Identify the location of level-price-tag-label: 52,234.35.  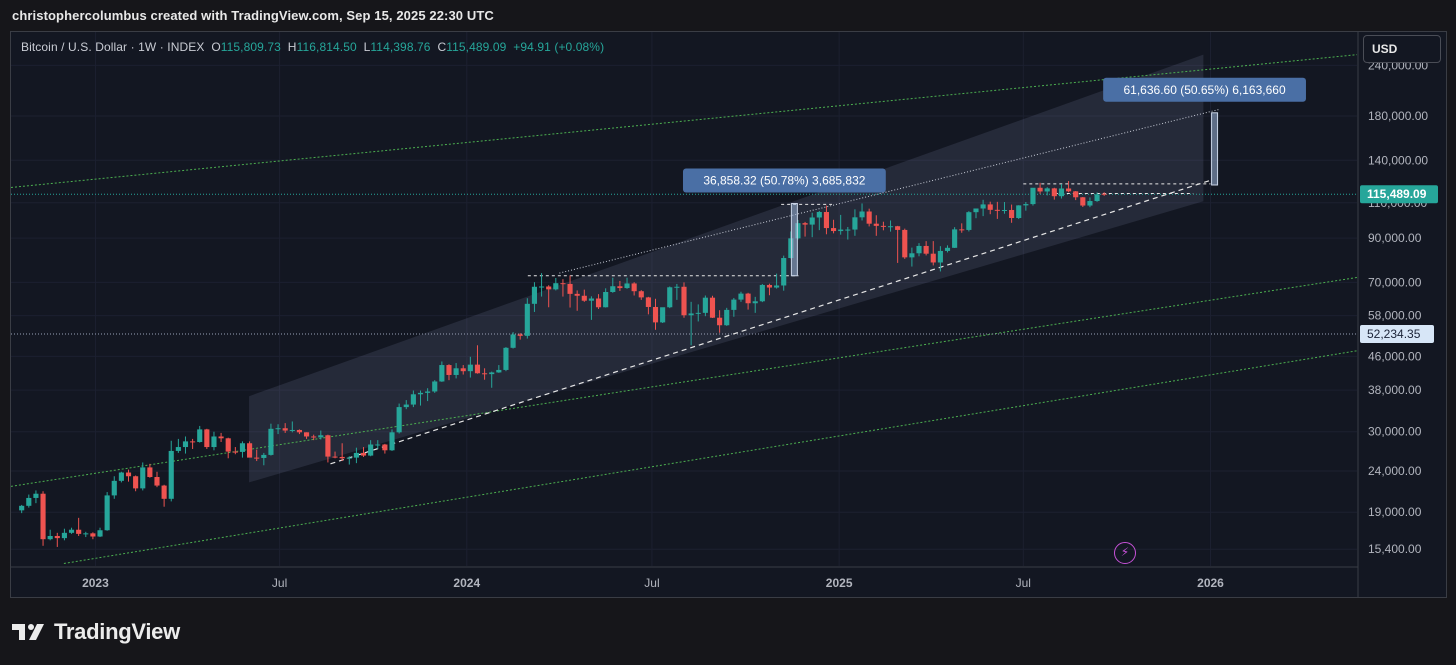
(1394, 334).